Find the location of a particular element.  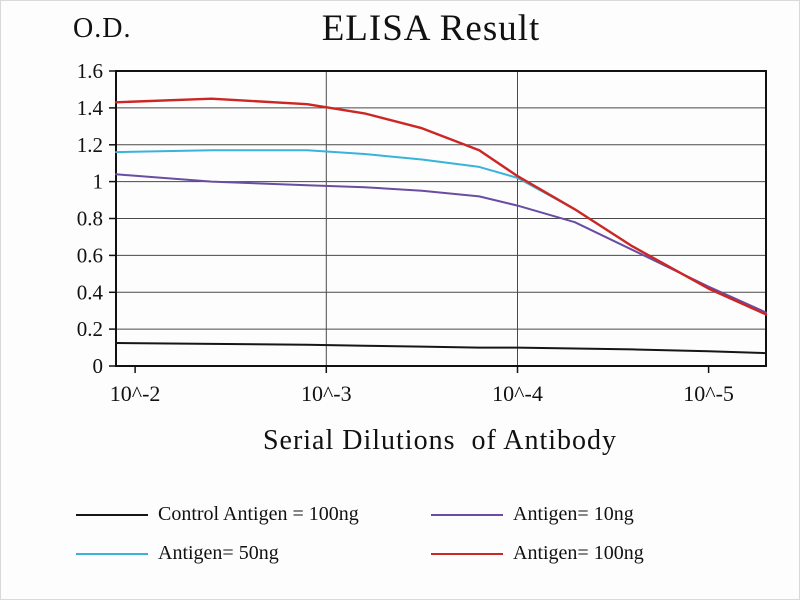

chart-title: ELISA Result is located at coordinates (431, 28).